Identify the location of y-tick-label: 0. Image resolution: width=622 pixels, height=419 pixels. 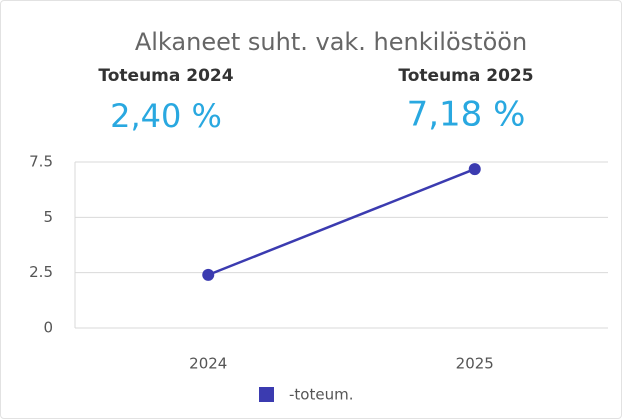
(48, 328).